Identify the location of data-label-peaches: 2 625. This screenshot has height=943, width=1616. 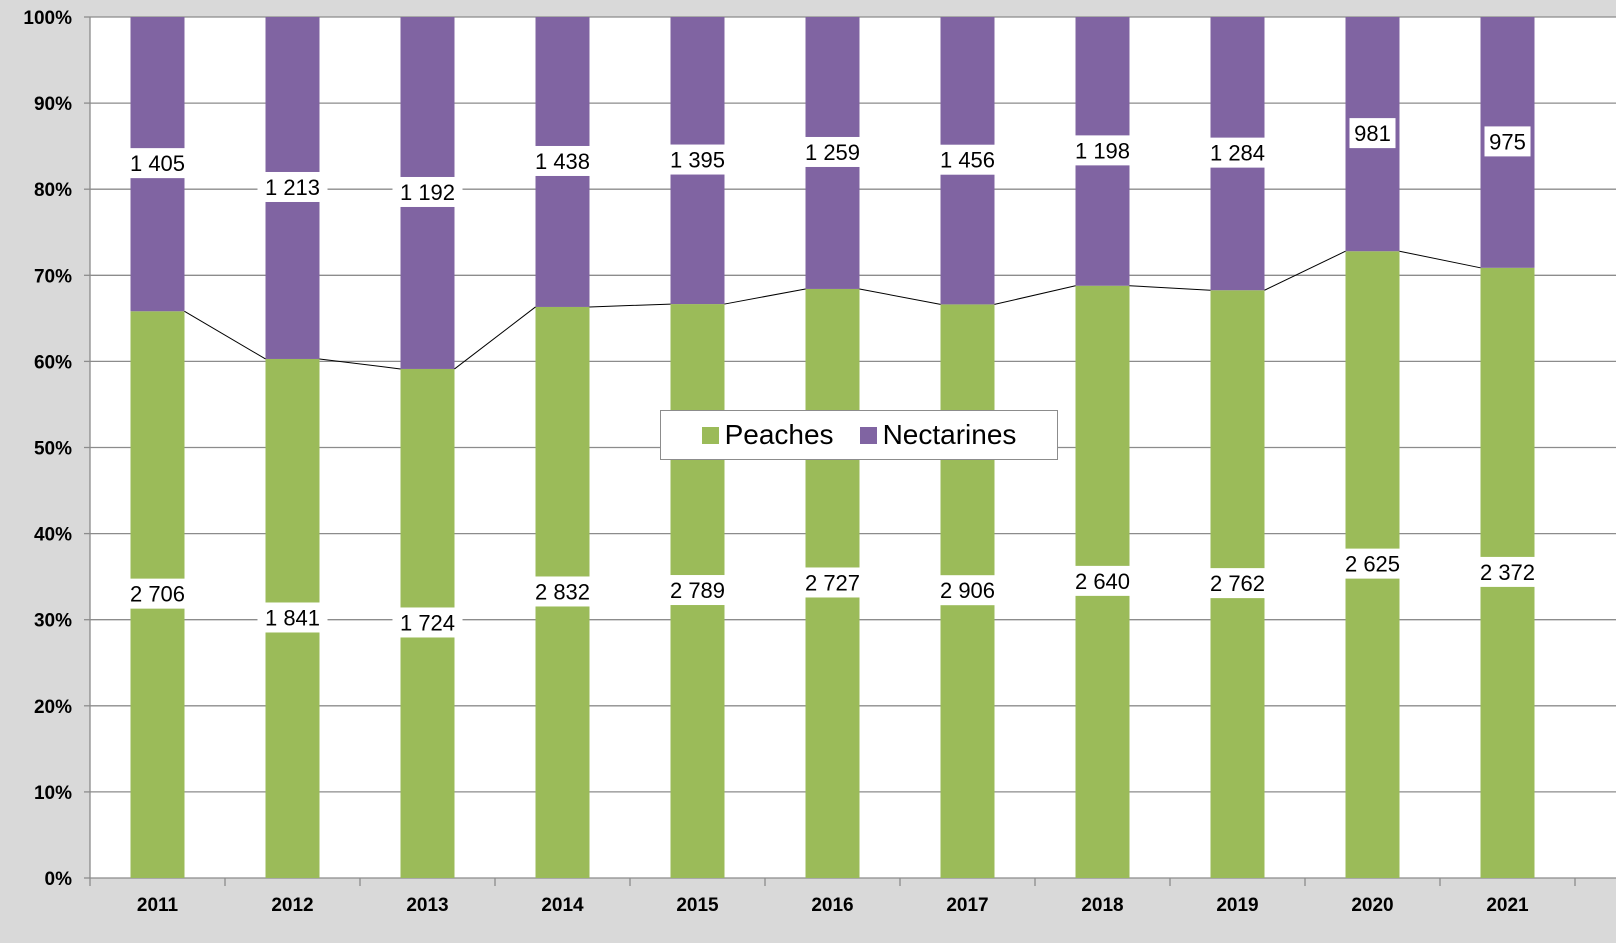
(1372, 564).